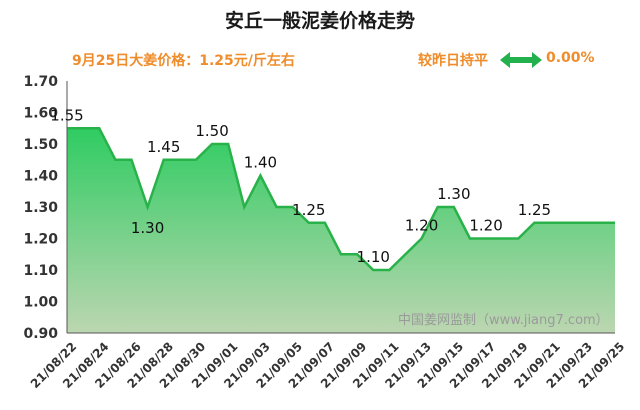 Image resolution: width=640 pixels, height=410 pixels. Describe the element at coordinates (66, 115) in the screenshot. I see `data-label: 1.55` at that location.